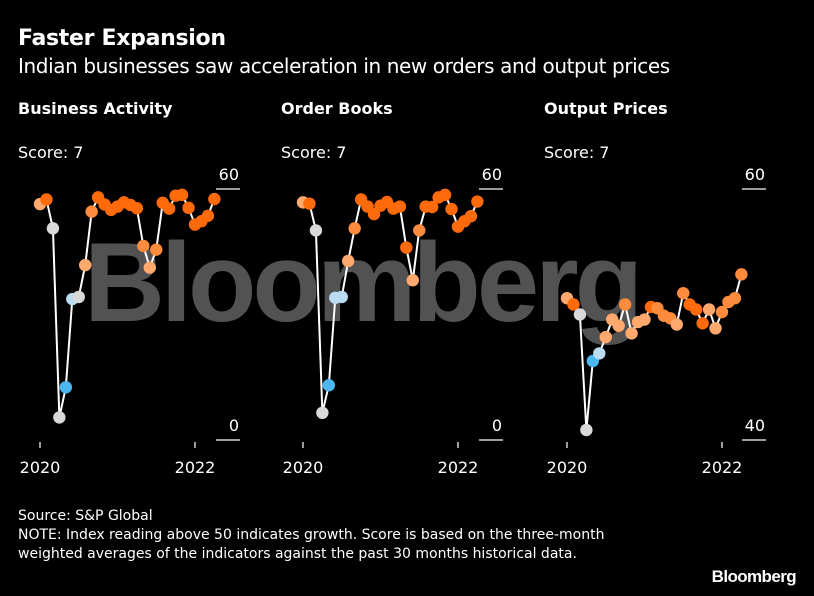  Describe the element at coordinates (654, 352) in the screenshot. I see `series-line` at that location.